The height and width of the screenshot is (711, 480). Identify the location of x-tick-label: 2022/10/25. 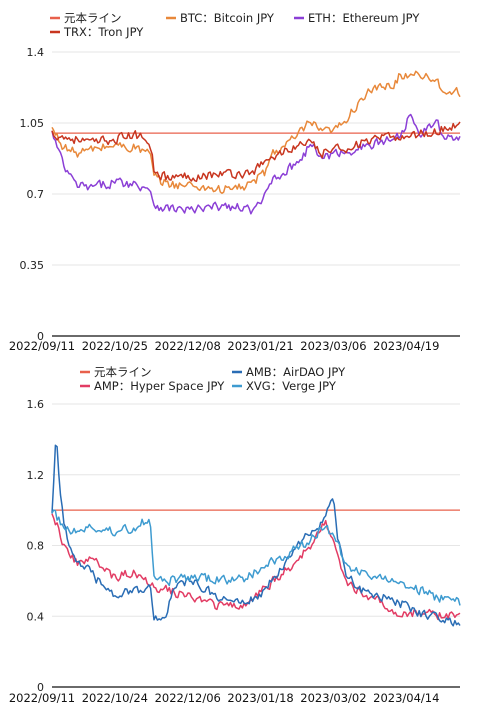
(115, 346).